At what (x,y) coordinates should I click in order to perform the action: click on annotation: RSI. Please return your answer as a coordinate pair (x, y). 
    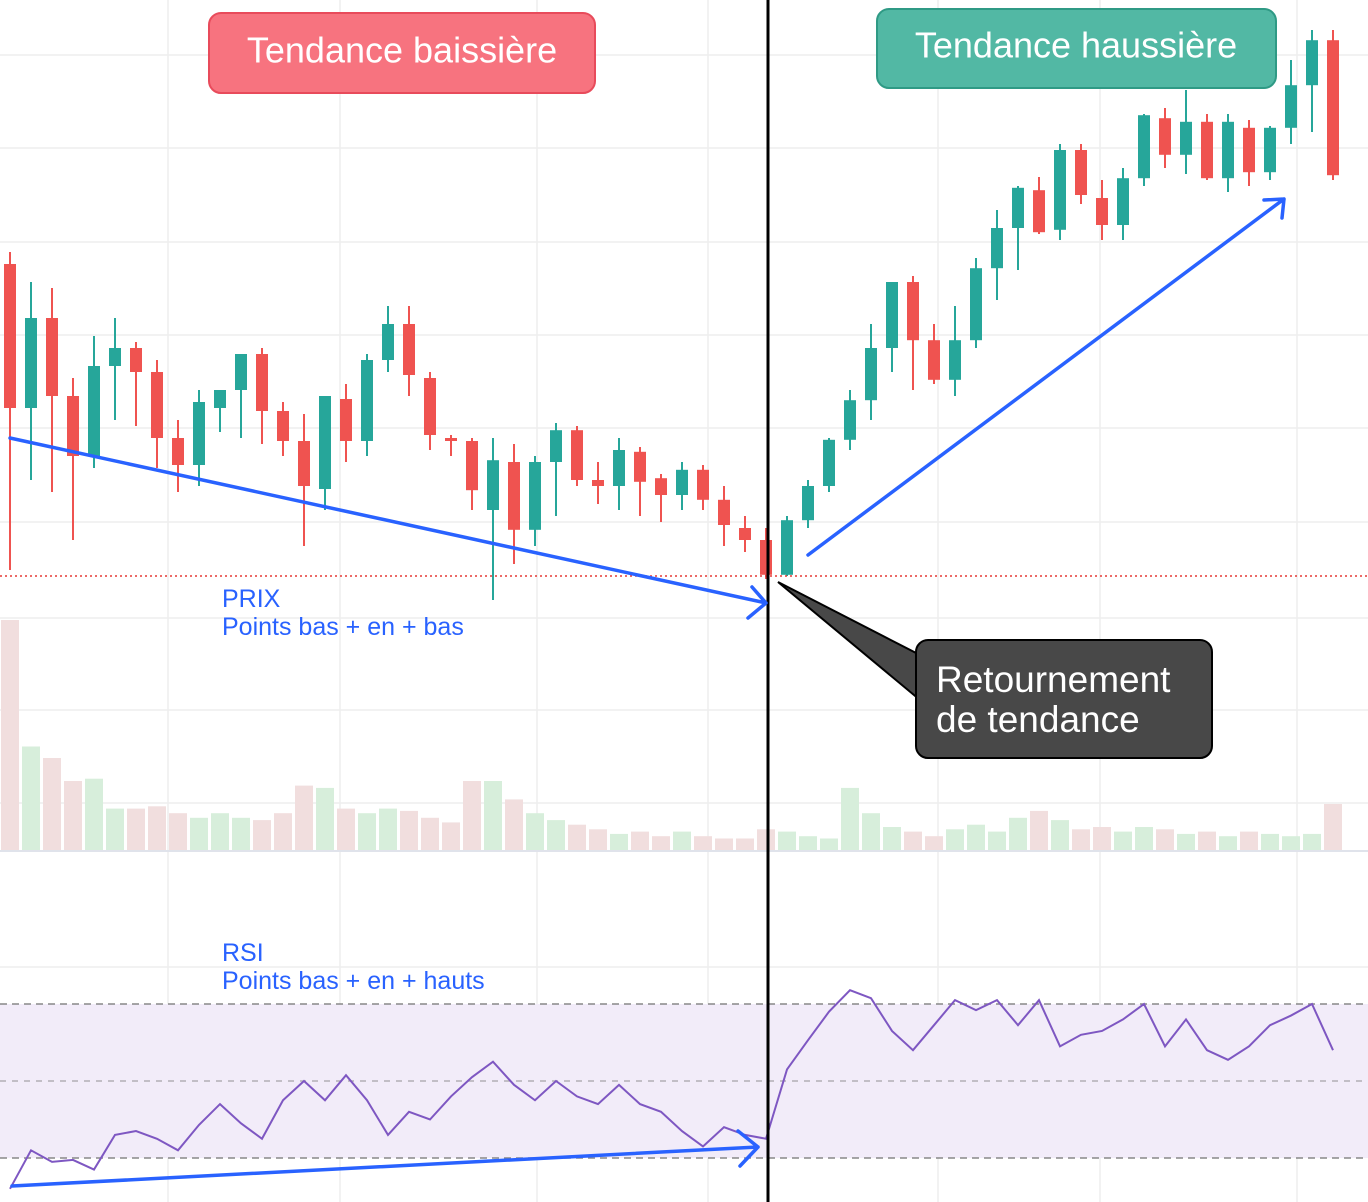
    Looking at the image, I should click on (243, 953).